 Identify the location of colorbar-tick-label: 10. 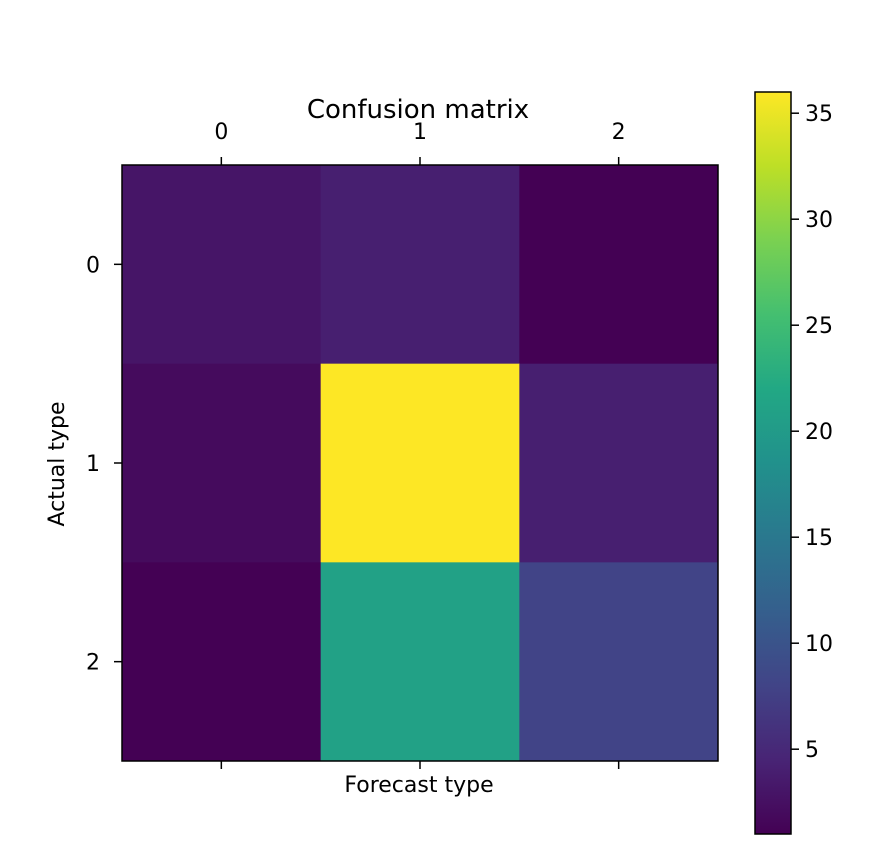
(819, 644).